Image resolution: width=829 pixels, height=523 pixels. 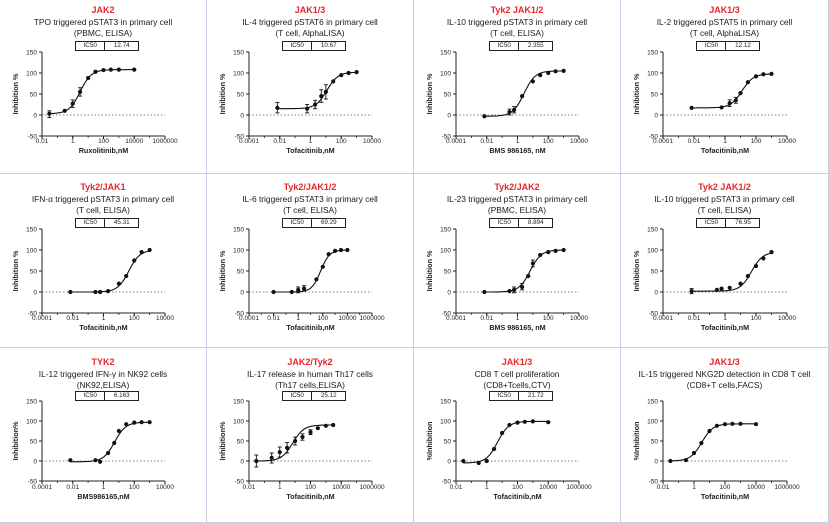 I want to click on ic50-box: IC50 12.74, so click(x=107, y=46).